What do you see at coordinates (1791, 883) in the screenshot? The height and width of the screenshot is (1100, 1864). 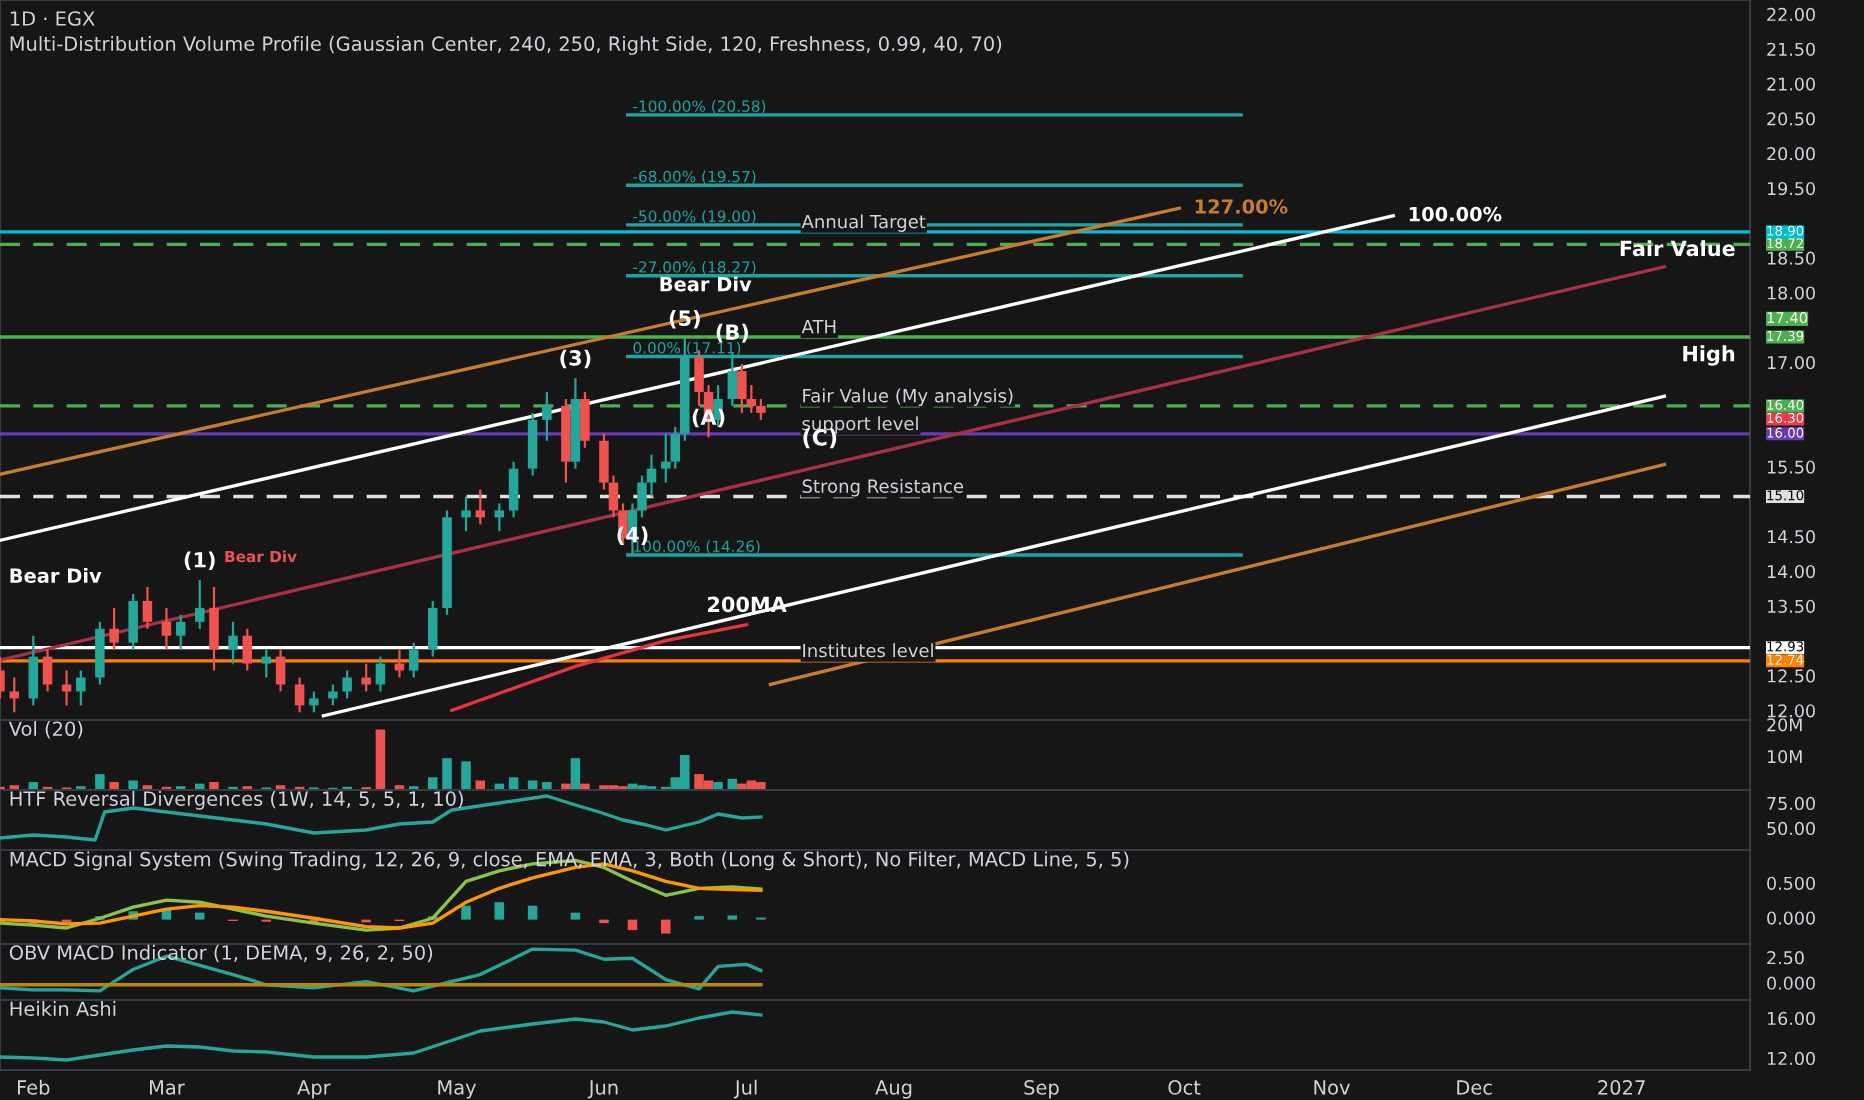 I see `y-tick-label: 0.500` at bounding box center [1791, 883].